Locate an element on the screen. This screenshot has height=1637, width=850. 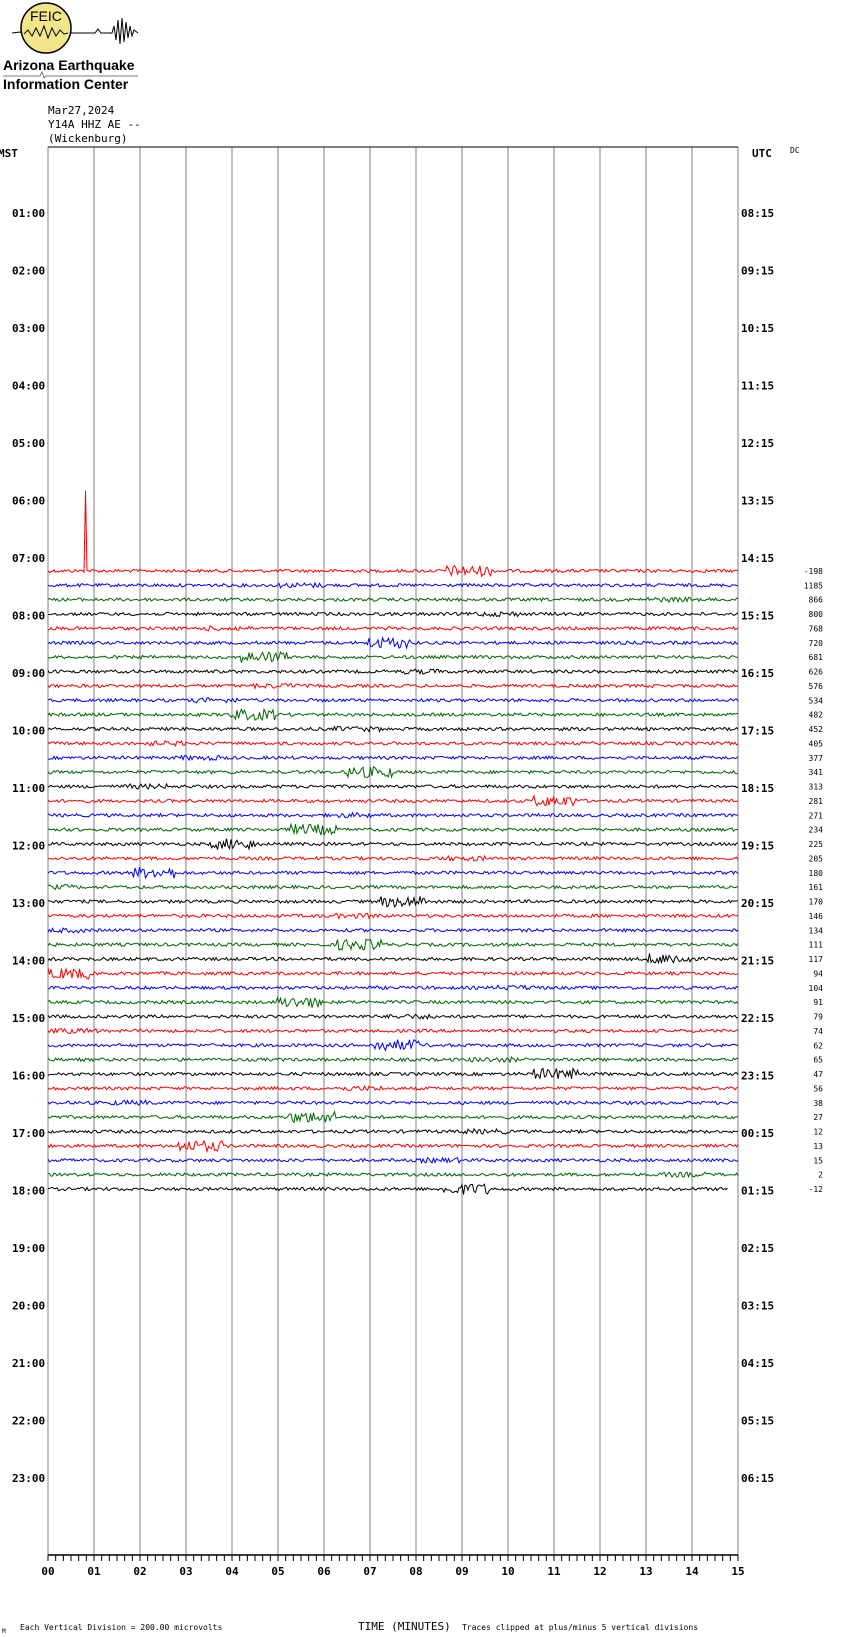
dc-offset-label: 2 is located at coordinates (820, 1175).